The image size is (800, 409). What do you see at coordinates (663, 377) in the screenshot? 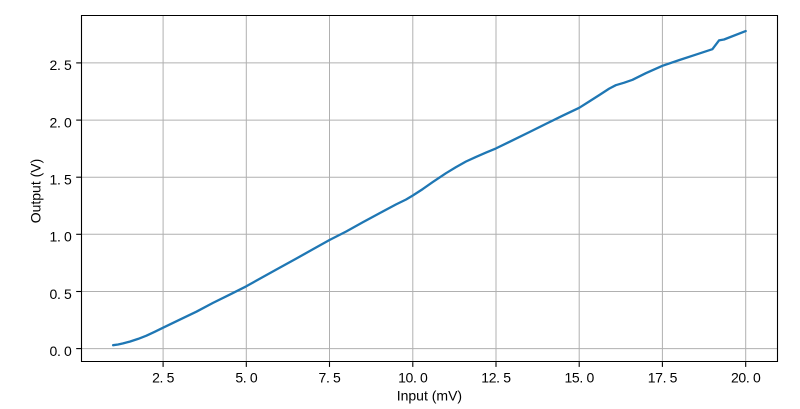
I see `svg-text: 17. 5` at bounding box center [663, 377].